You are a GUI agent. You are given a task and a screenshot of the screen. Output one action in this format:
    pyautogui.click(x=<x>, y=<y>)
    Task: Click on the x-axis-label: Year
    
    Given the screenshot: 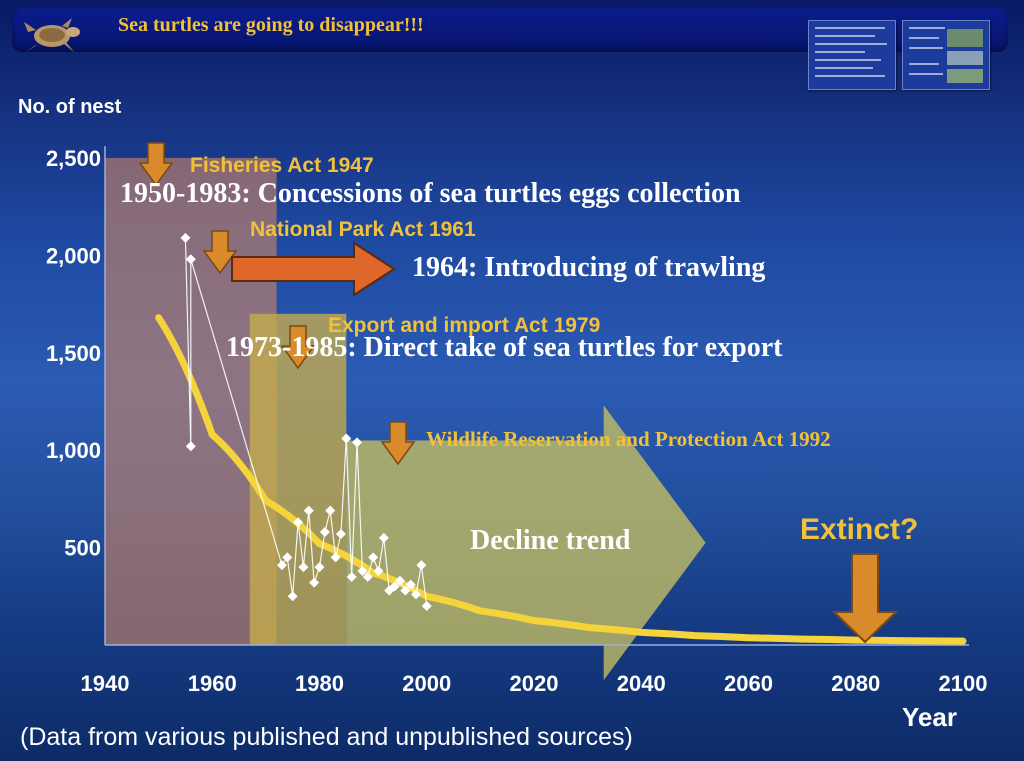 What is the action you would take?
    pyautogui.click(x=929, y=717)
    